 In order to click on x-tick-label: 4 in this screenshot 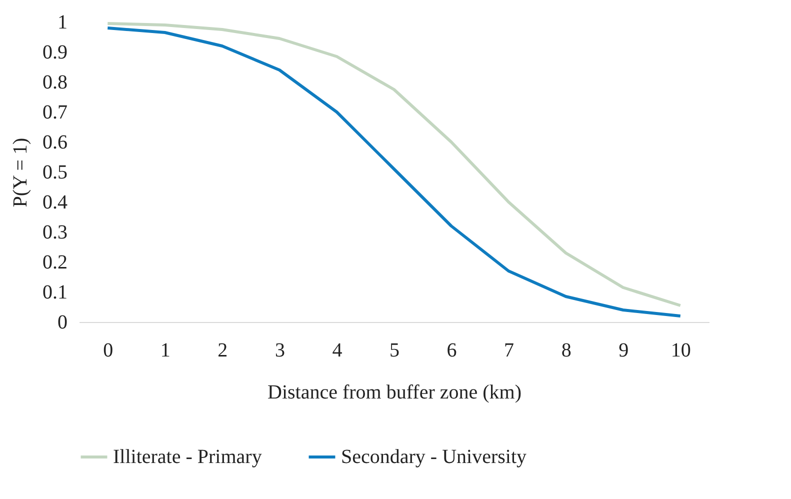, I will do `click(337, 351)`.